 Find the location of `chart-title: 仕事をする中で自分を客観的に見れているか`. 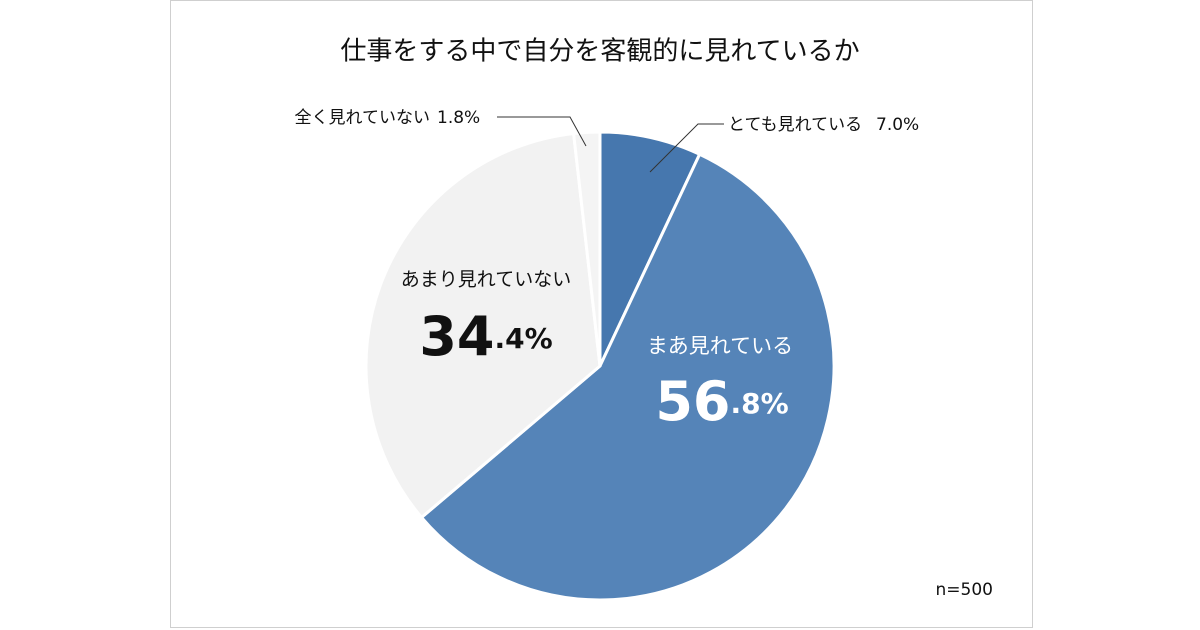

chart-title: 仕事をする中で自分を客観的に見れているか is located at coordinates (599, 52).